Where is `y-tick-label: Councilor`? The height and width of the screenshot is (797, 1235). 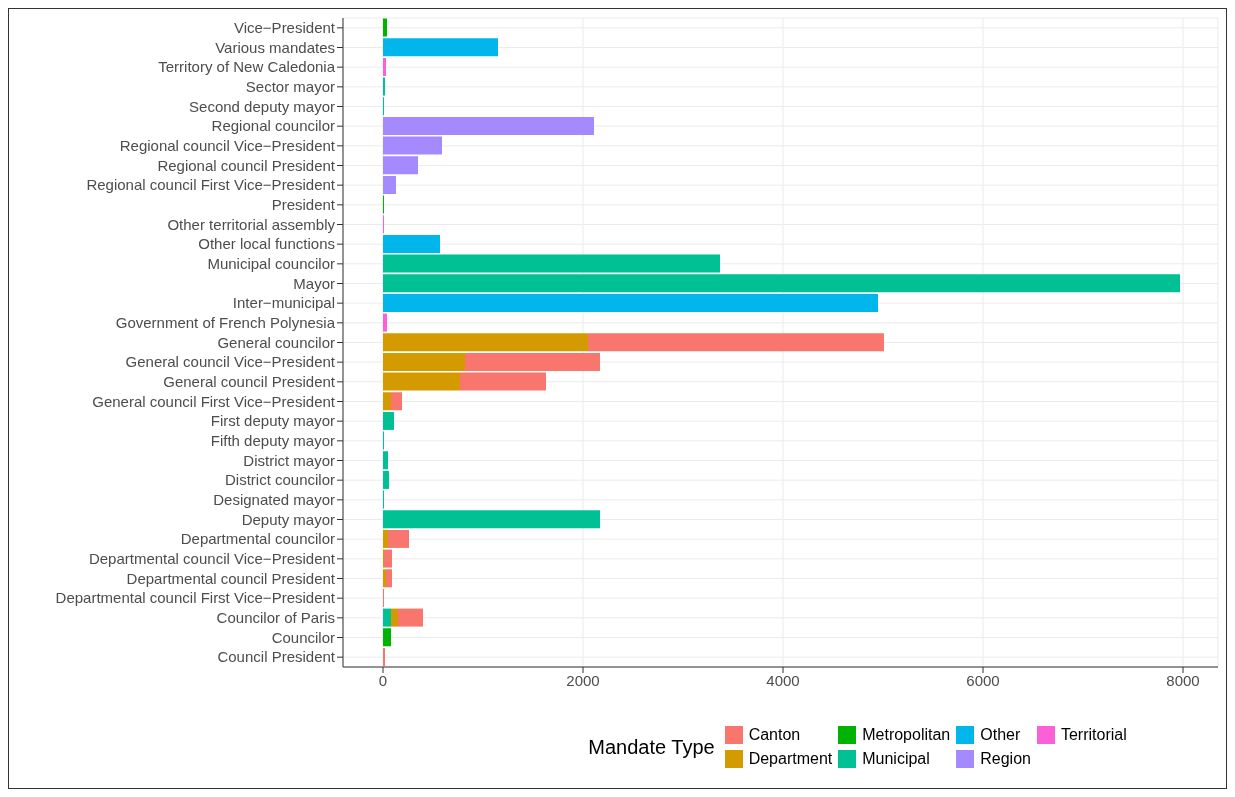
y-tick-label: Councilor is located at coordinates (303, 637).